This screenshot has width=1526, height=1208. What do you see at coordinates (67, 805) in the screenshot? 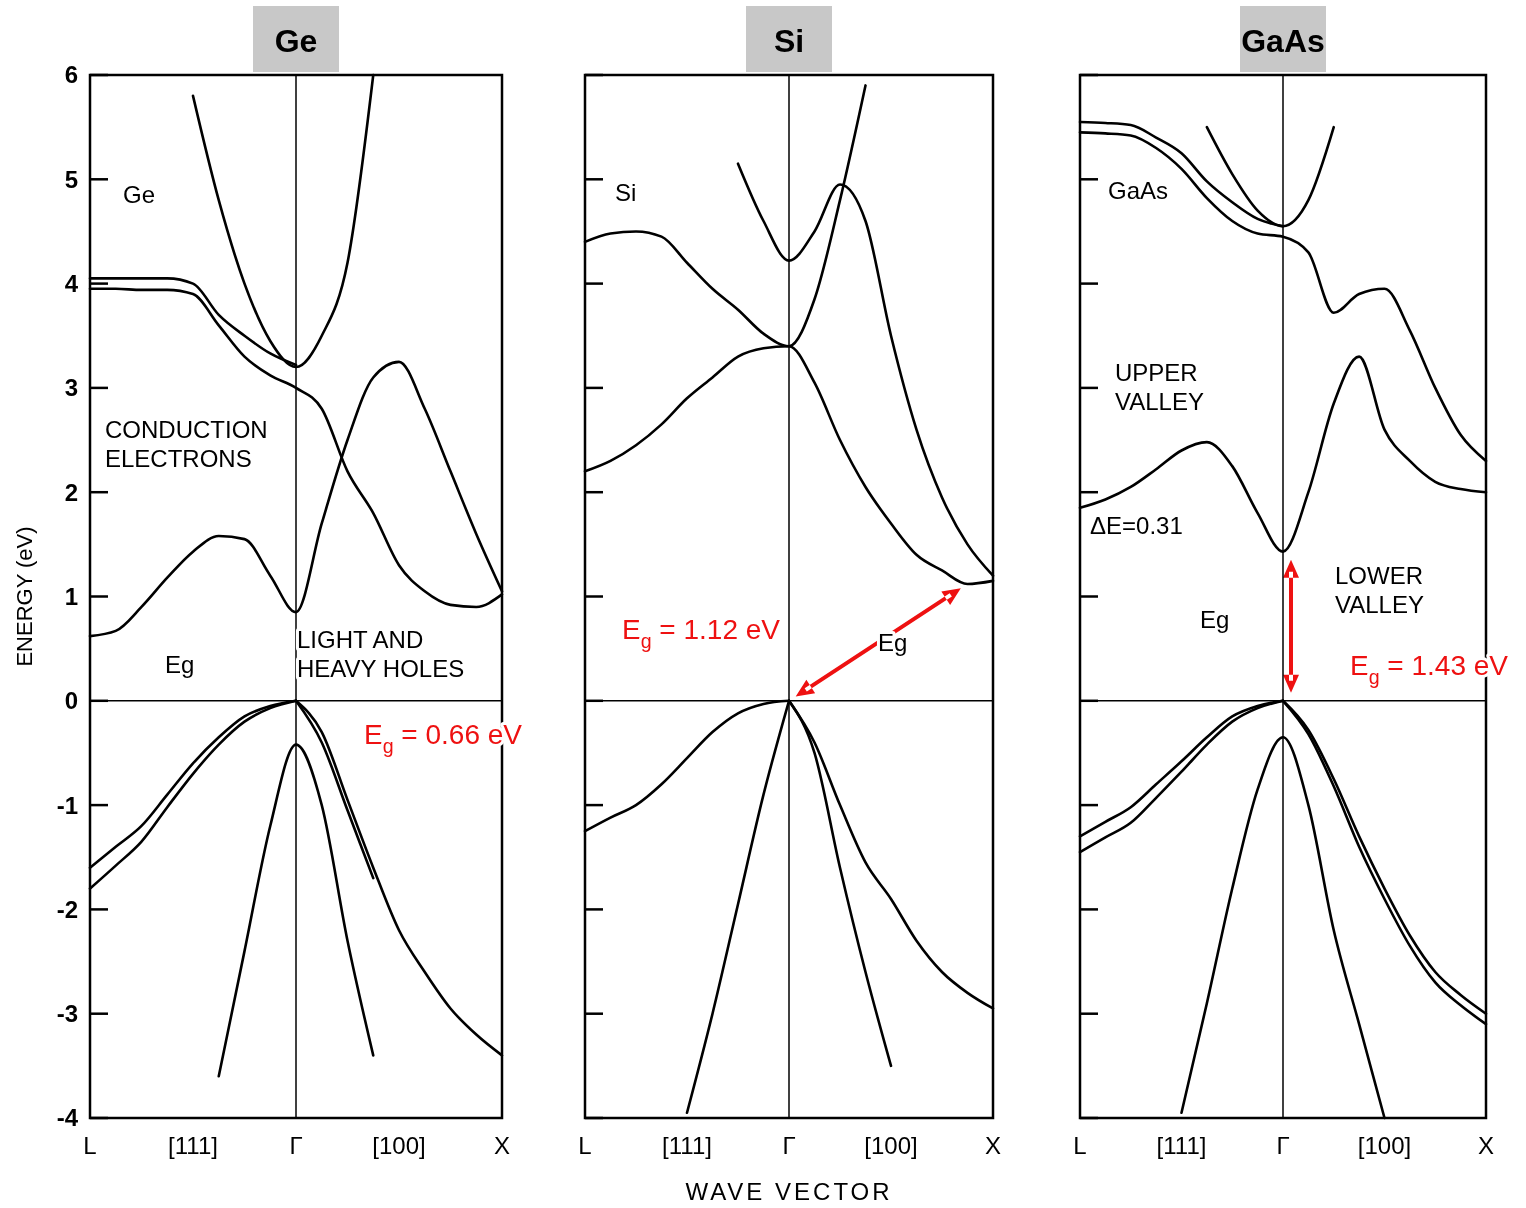
I see `y-tick-label: -1` at bounding box center [67, 805].